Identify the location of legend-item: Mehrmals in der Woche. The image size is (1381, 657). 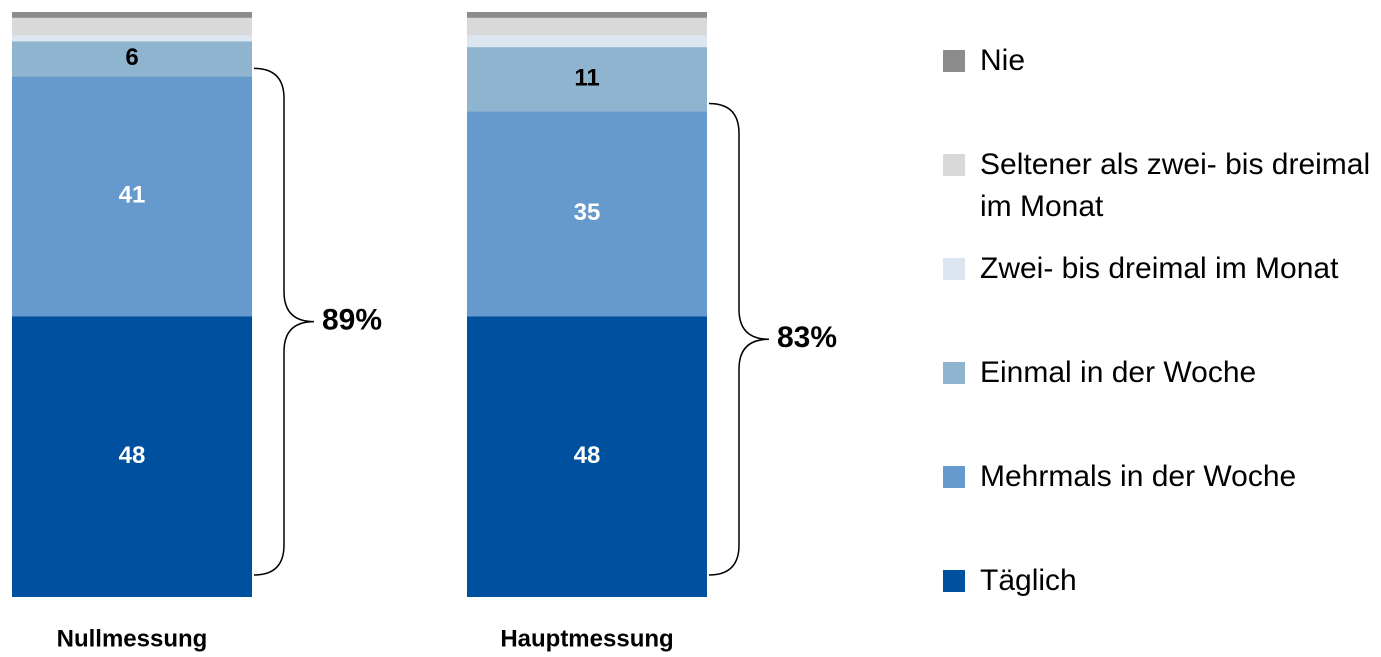
(1158, 477).